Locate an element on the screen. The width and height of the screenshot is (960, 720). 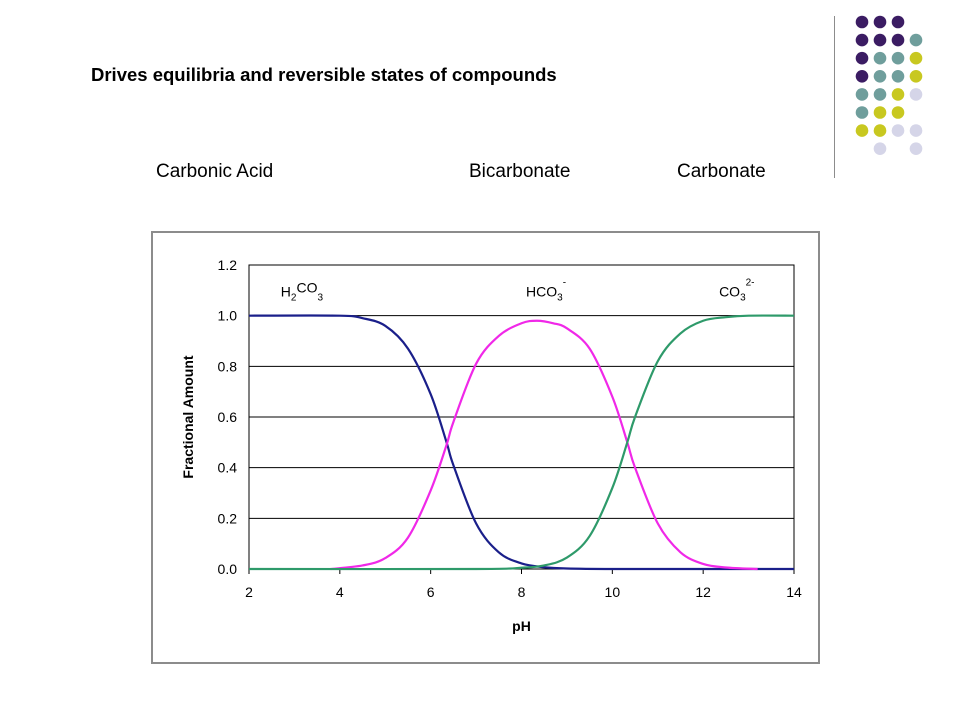
y-tick-label: 0.0 is located at coordinates (228, 569).